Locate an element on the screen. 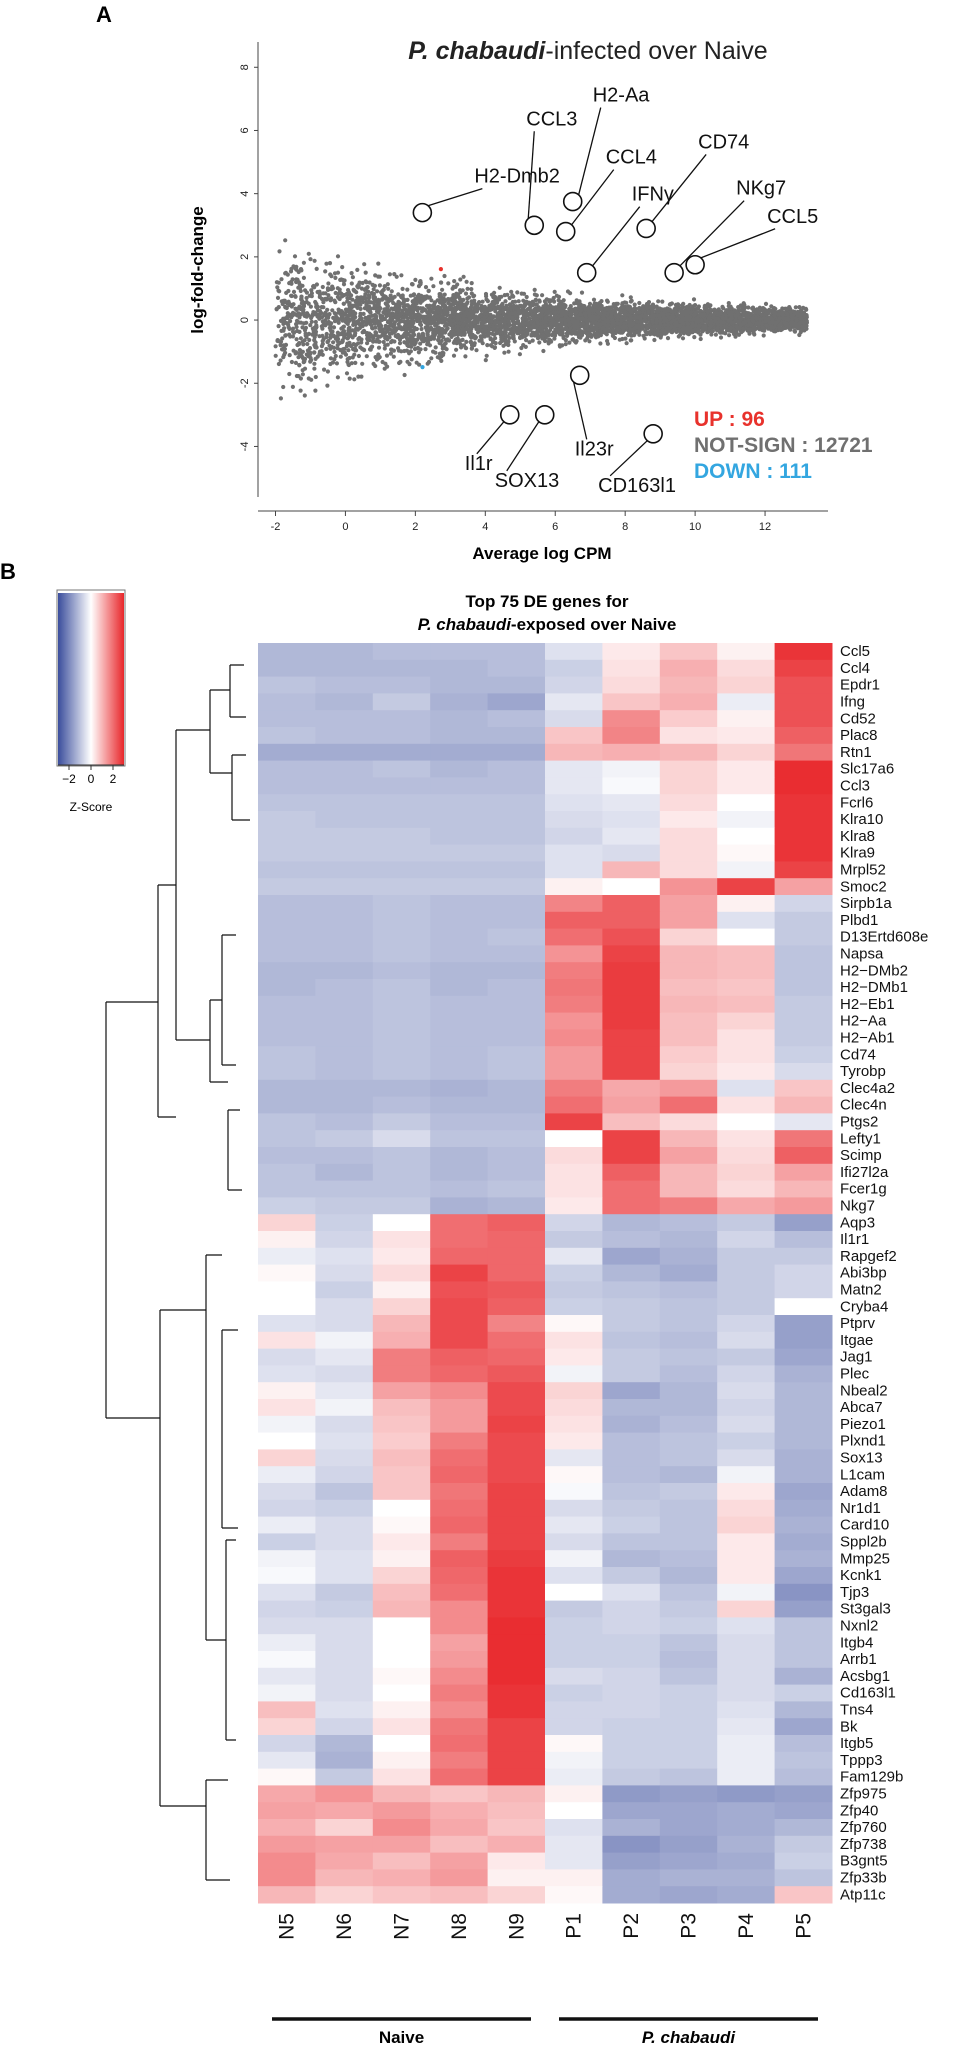 Image resolution: width=962 pixels, height=2050 pixels. x-tick-label: 0 is located at coordinates (345, 527).